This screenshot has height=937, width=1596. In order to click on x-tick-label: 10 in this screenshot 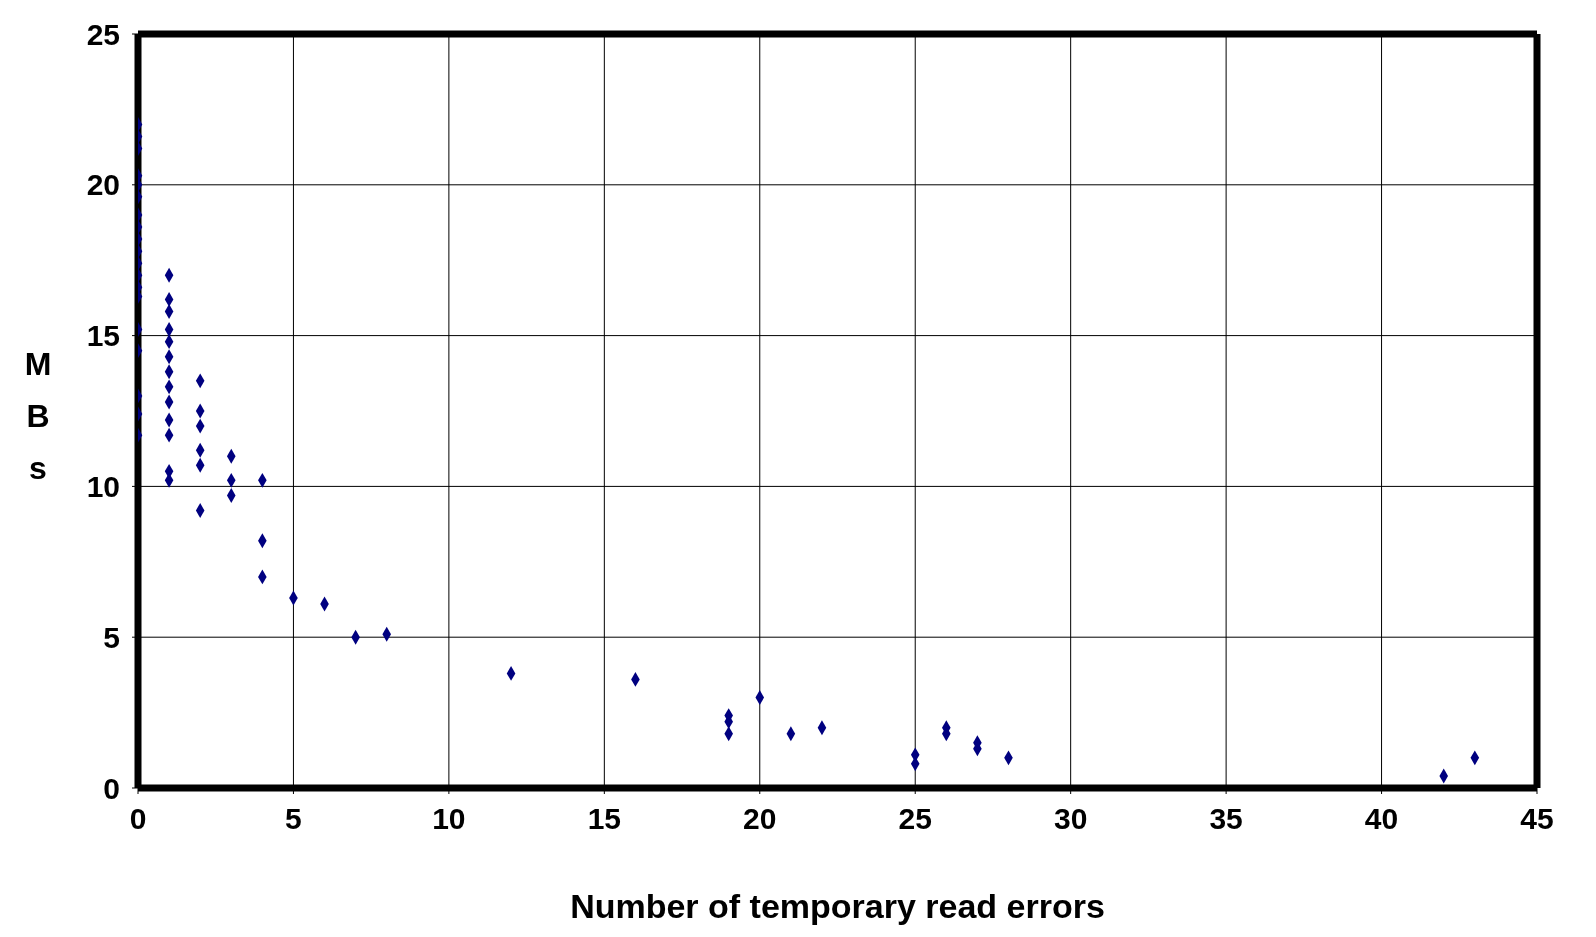, I will do `click(449, 819)`.